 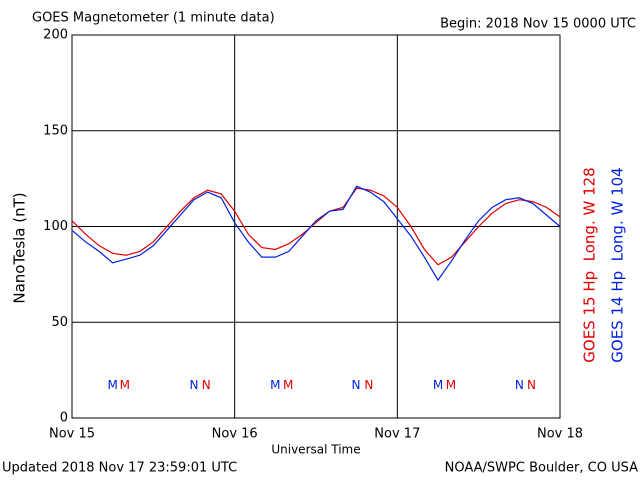 What do you see at coordinates (72, 434) in the screenshot?
I see `x-tick-label: Nov 15` at bounding box center [72, 434].